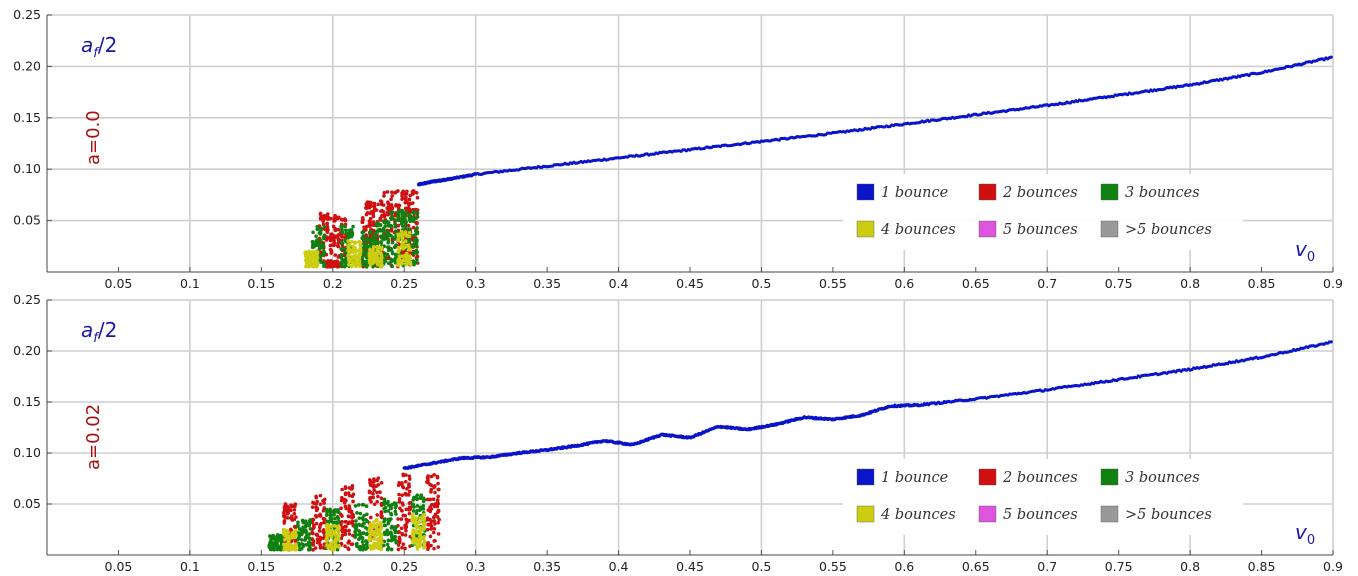 This screenshot has width=1358, height=576. I want to click on legend-box, so click(1043, 497).